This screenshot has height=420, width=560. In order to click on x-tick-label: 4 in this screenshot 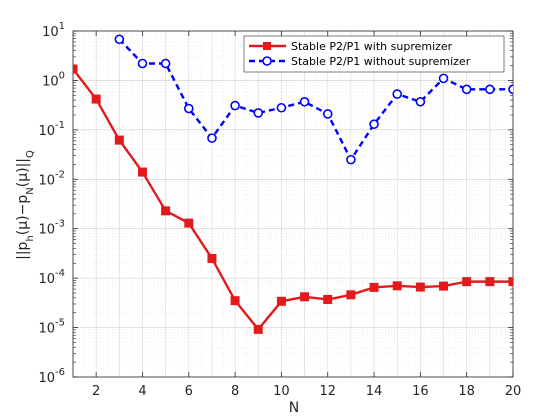, I will do `click(142, 391)`.